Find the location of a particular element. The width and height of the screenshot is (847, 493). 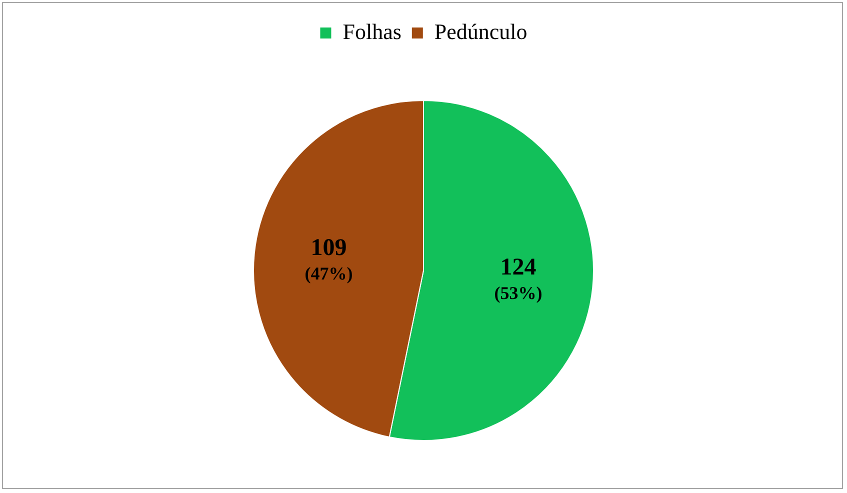

legend-label: Folhas is located at coordinates (372, 31).